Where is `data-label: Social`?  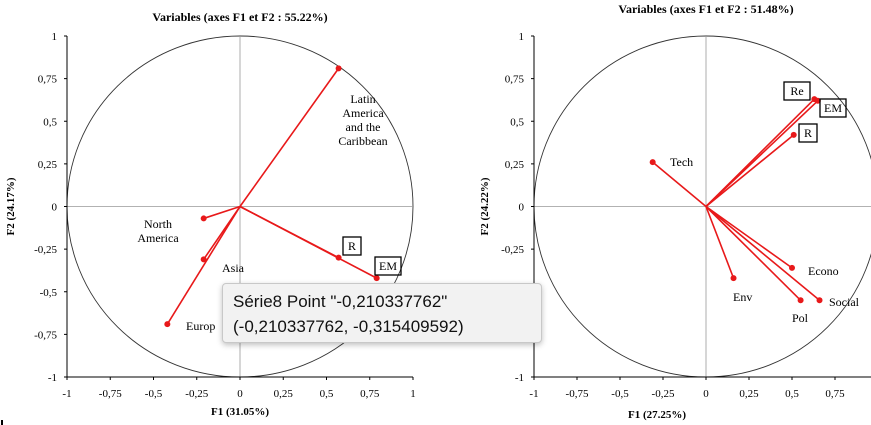 data-label: Social is located at coordinates (844, 302).